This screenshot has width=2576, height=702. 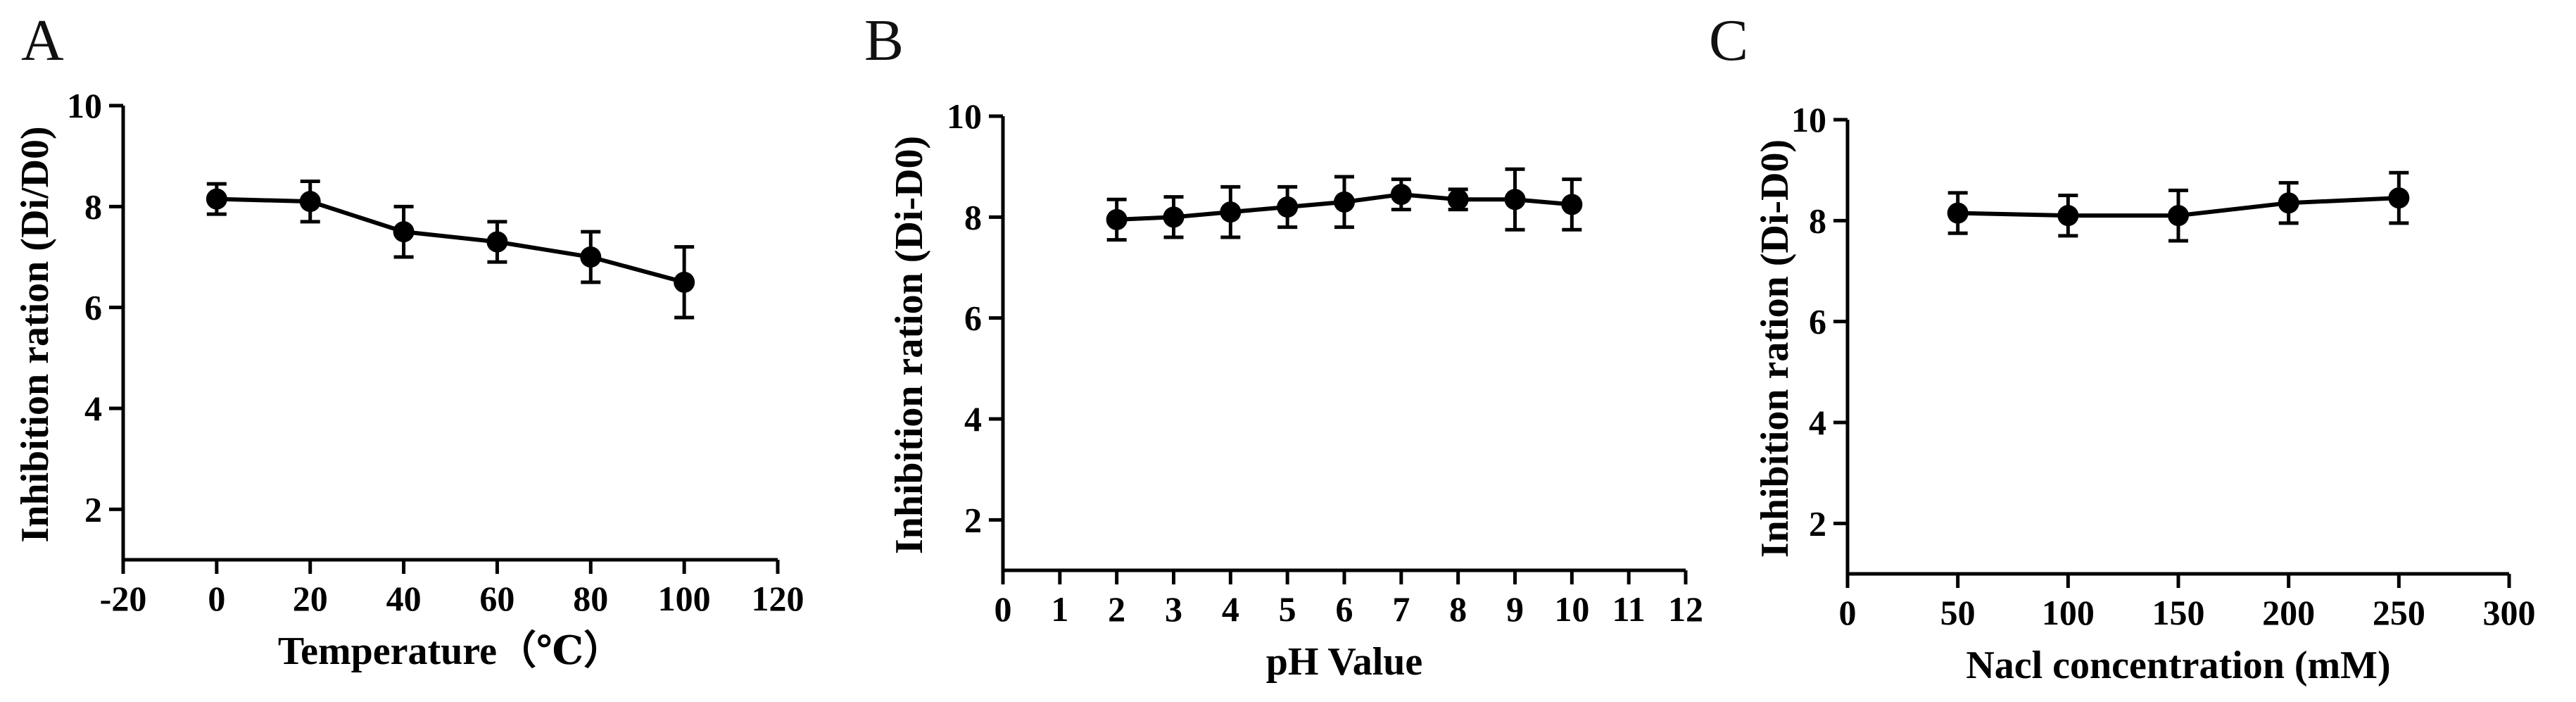 What do you see at coordinates (42, 40) in the screenshot?
I see `panel-label: A` at bounding box center [42, 40].